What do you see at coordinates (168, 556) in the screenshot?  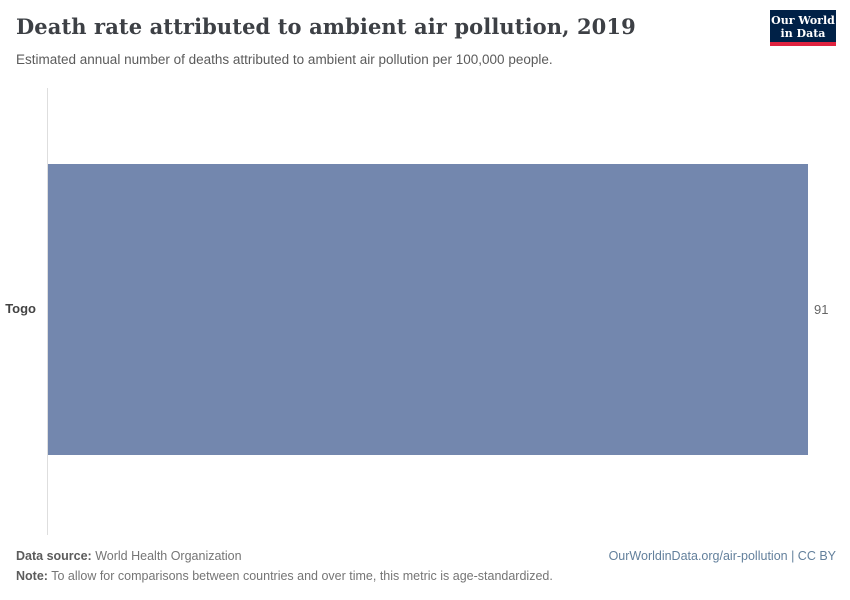 I see `data-source-text: World Health Organization` at bounding box center [168, 556].